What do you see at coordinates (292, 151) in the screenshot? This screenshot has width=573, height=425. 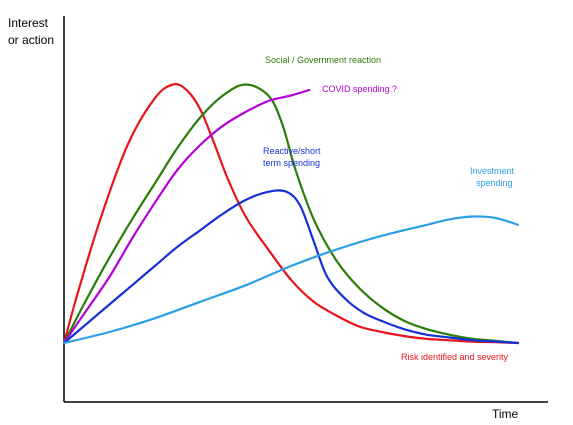 I see `annotation-reactive-short: Reactive/short` at bounding box center [292, 151].